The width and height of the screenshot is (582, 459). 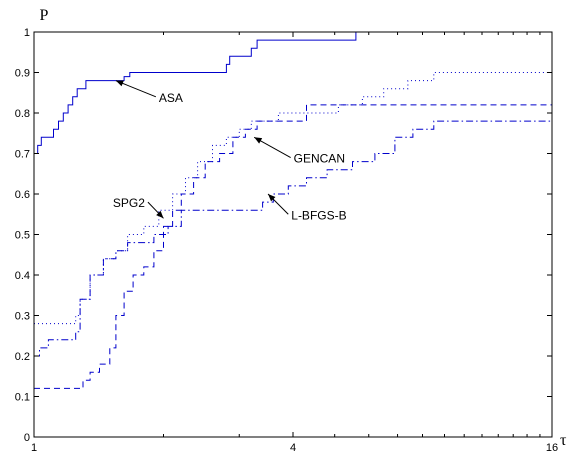 What do you see at coordinates (22, 357) in the screenshot?
I see `y-tick-label: 0.2` at bounding box center [22, 357].